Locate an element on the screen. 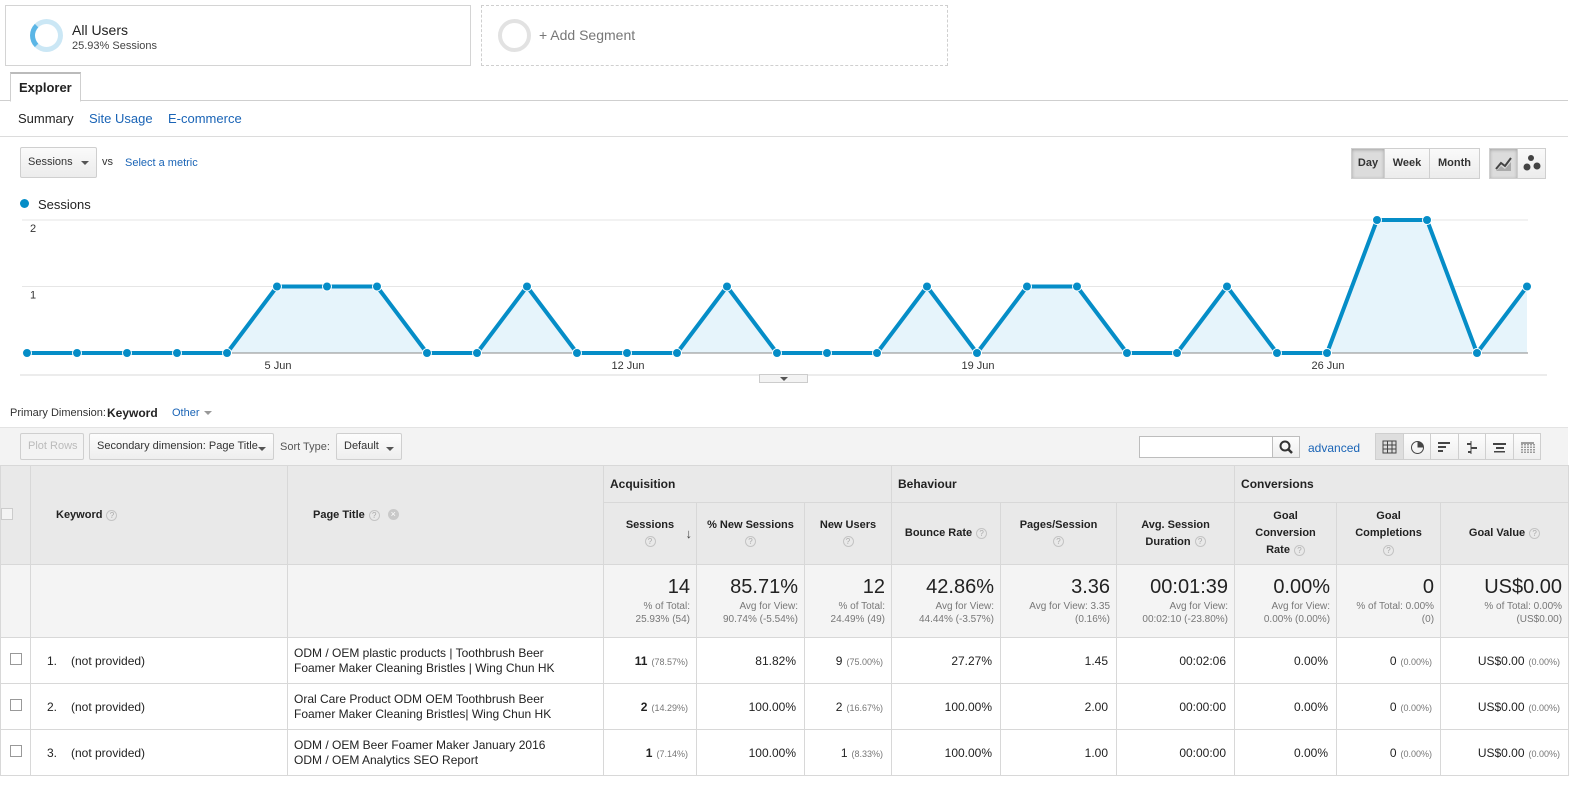 The width and height of the screenshot is (1587, 785). segment-all-users: All Users 25.93% Sessions is located at coordinates (238, 35).